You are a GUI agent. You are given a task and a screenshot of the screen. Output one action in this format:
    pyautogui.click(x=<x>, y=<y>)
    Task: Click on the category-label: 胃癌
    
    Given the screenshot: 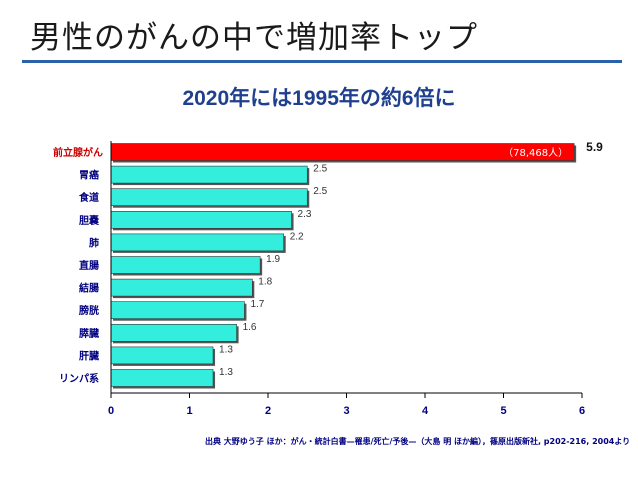 What is the action you would take?
    pyautogui.click(x=89, y=175)
    